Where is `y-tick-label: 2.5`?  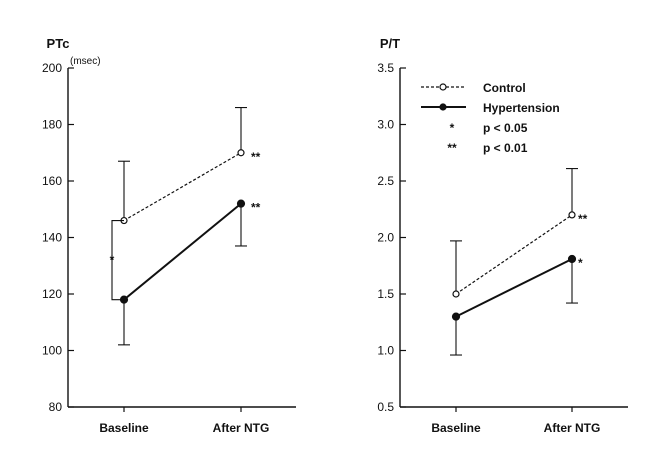 y-tick-label: 2.5 is located at coordinates (385, 181).